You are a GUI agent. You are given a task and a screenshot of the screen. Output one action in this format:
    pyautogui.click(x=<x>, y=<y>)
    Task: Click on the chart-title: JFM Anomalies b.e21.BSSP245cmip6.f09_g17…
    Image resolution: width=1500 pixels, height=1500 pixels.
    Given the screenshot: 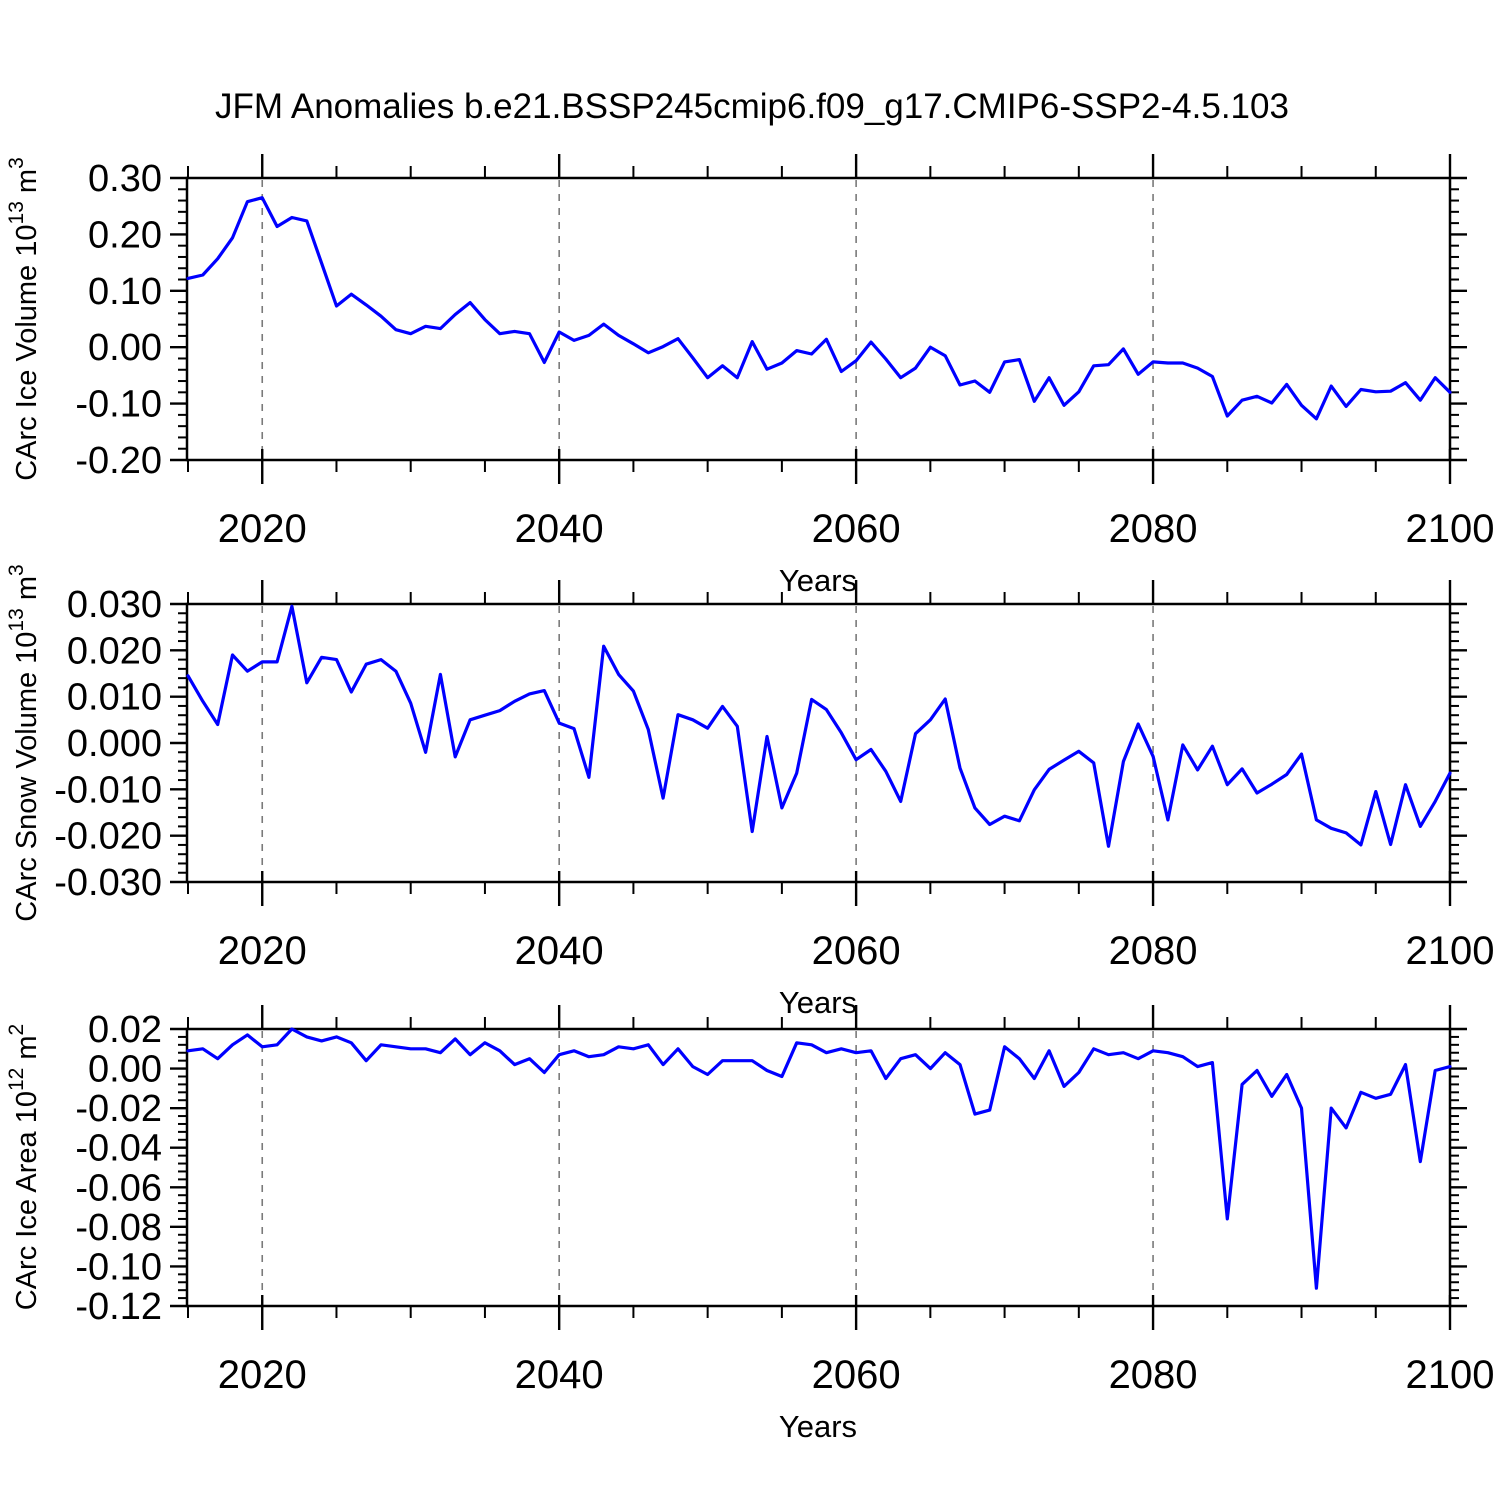 What is the action you would take?
    pyautogui.click(x=752, y=106)
    